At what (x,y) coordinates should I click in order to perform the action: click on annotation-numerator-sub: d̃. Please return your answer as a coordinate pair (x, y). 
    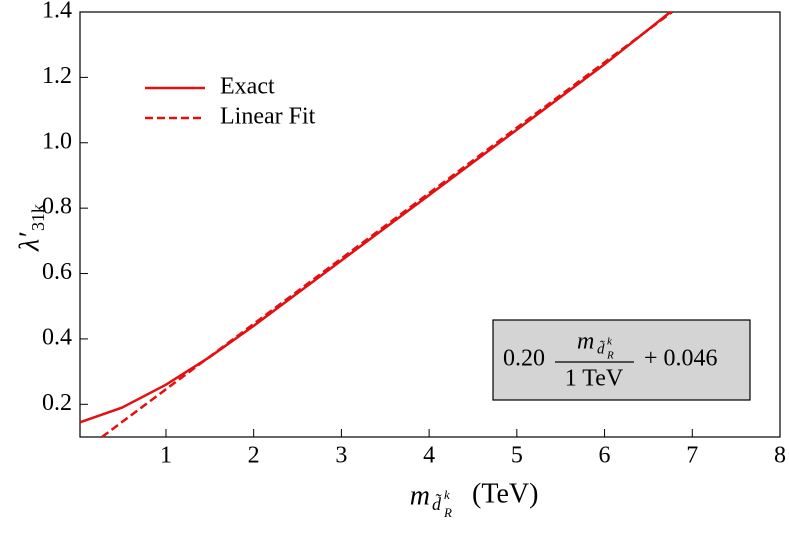
    Looking at the image, I should click on (601, 348).